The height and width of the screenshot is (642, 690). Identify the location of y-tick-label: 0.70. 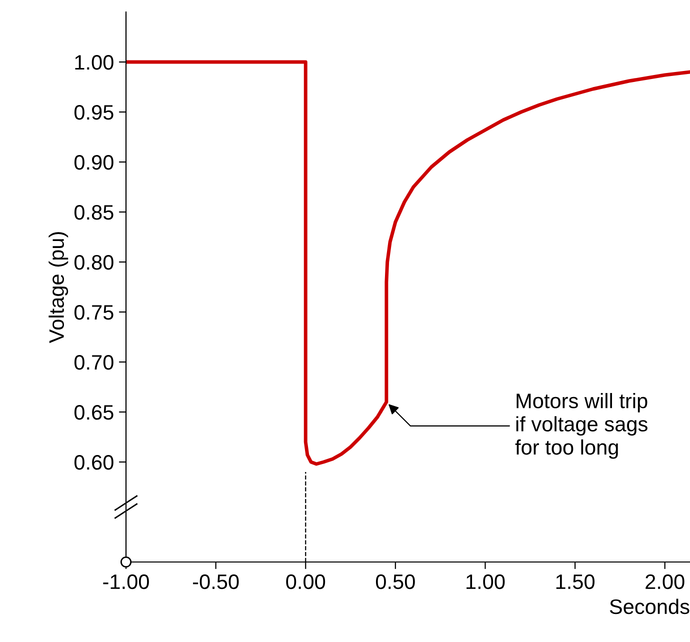
(94, 362).